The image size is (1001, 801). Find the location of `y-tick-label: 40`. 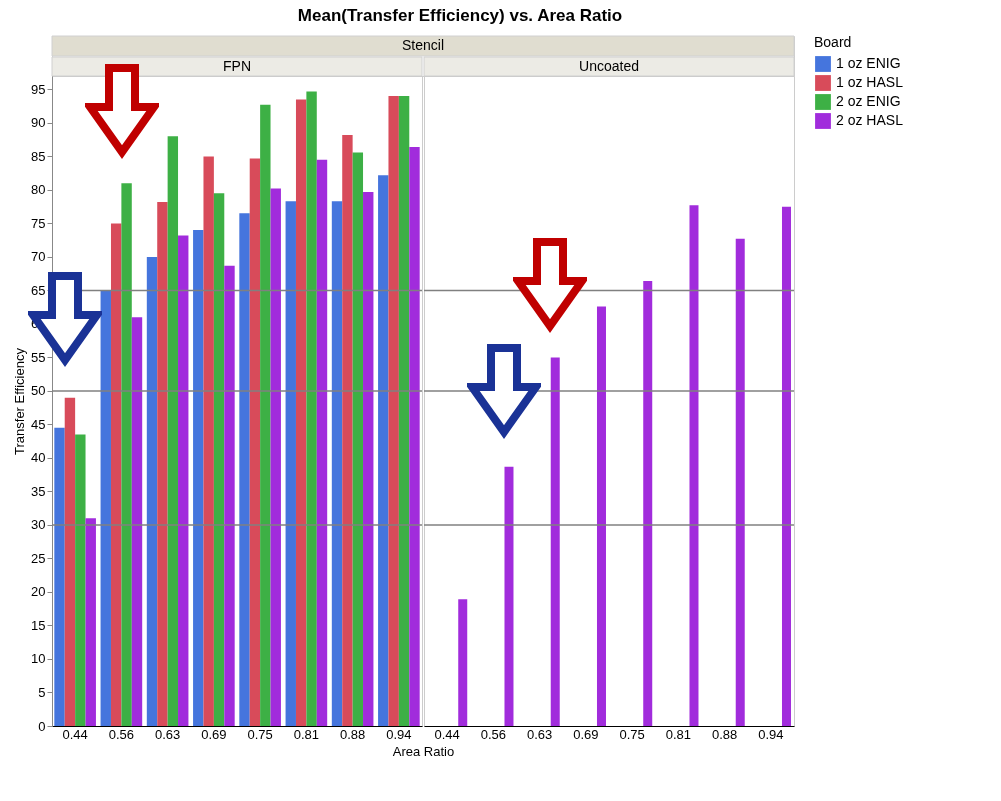

y-tick-label: 40 is located at coordinates (38, 458).